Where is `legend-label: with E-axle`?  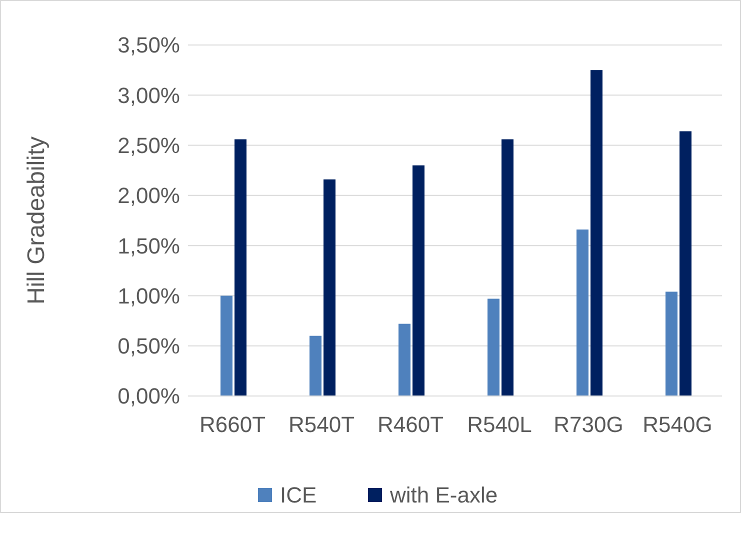 legend-label: with E-axle is located at coordinates (443, 495).